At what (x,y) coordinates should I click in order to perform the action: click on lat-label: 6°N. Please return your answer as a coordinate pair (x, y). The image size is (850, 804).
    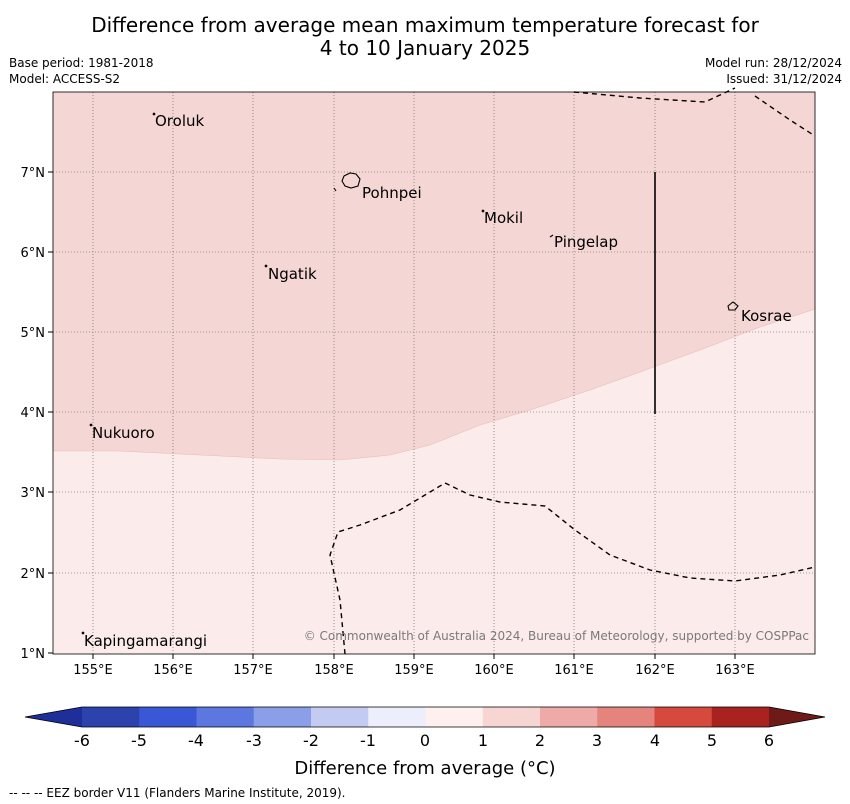
    Looking at the image, I should click on (33, 253).